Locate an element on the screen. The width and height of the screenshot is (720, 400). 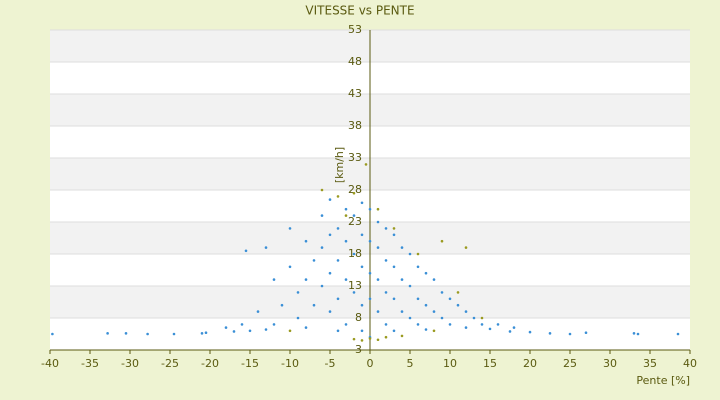
x-tick-label: 0 is located at coordinates (370, 363).